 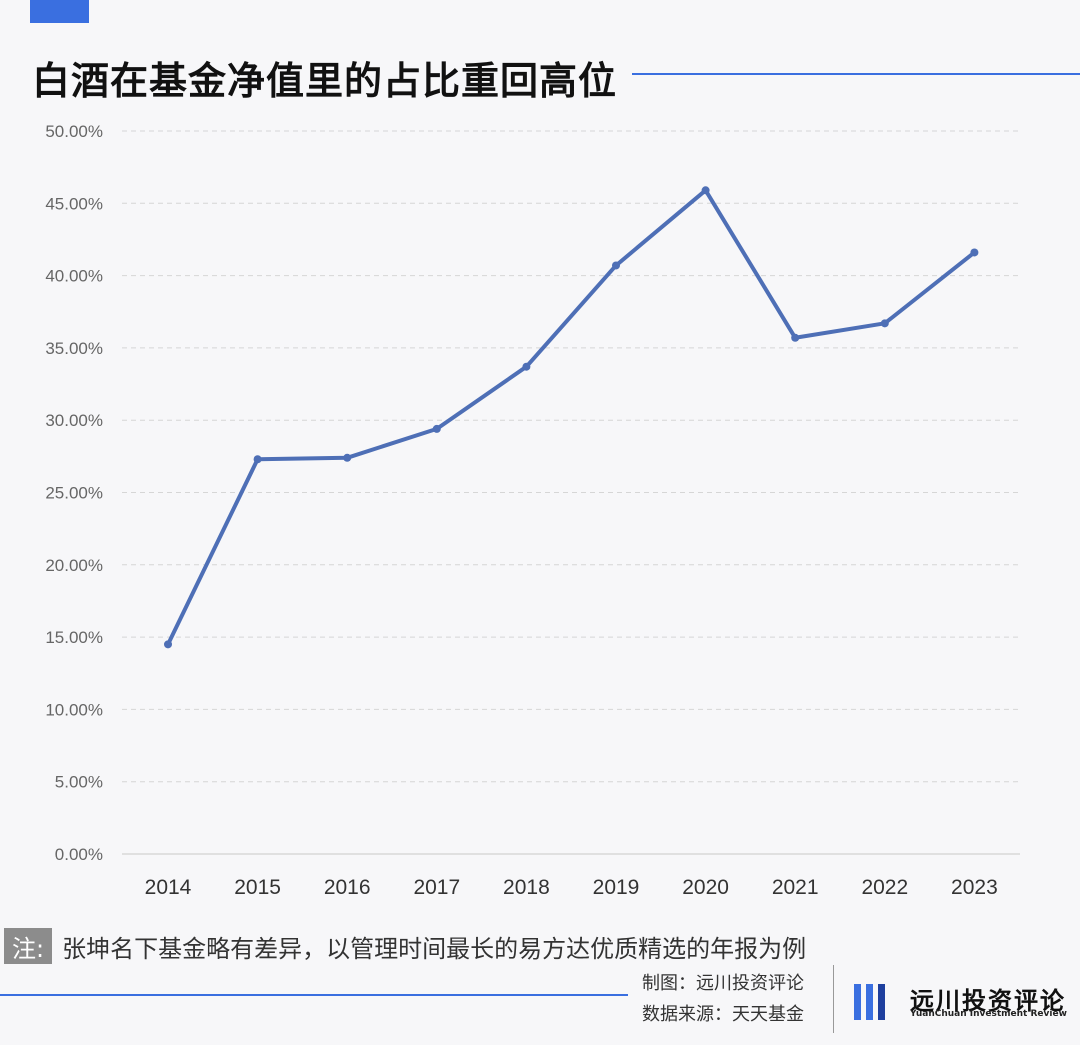 I want to click on credit-source: 数据来源：天天基金, so click(x=732, y=1014).